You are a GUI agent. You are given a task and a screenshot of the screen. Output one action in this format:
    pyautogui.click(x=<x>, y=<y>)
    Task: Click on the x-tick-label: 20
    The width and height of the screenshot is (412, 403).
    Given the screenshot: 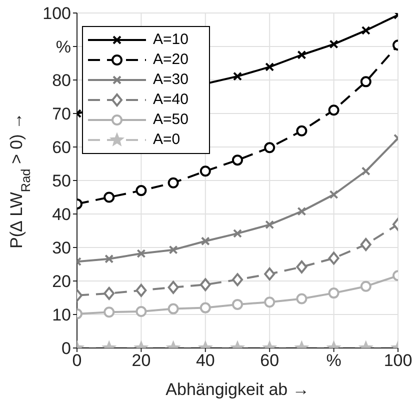 What is the action you would take?
    pyautogui.click(x=141, y=360)
    